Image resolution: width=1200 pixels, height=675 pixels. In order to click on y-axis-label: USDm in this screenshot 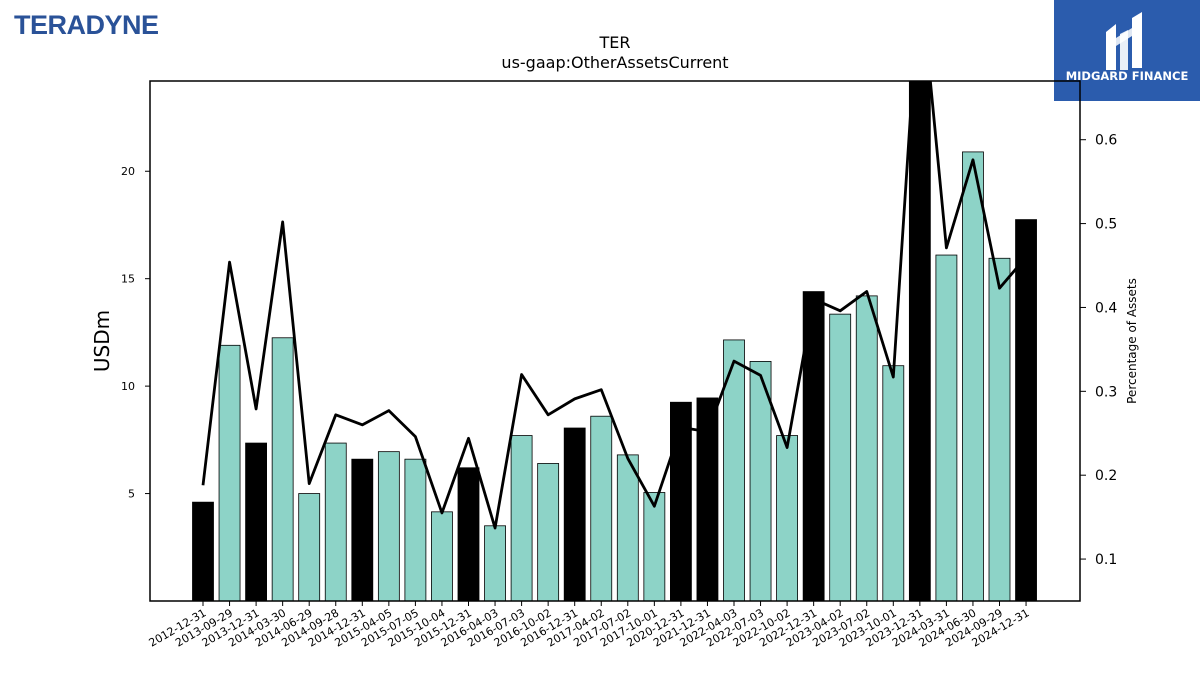, I will do `click(102, 341)`.